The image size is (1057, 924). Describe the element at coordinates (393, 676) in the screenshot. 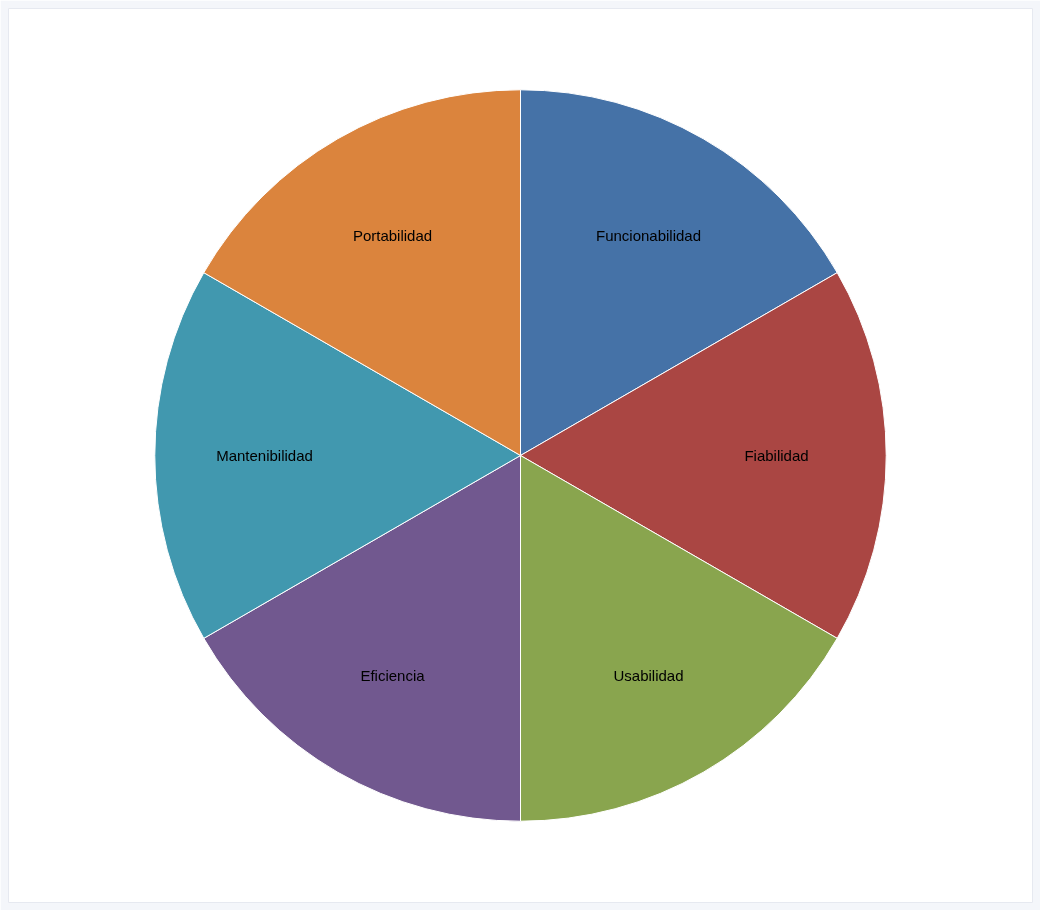

I see `slice-label: Eficiencia` at that location.